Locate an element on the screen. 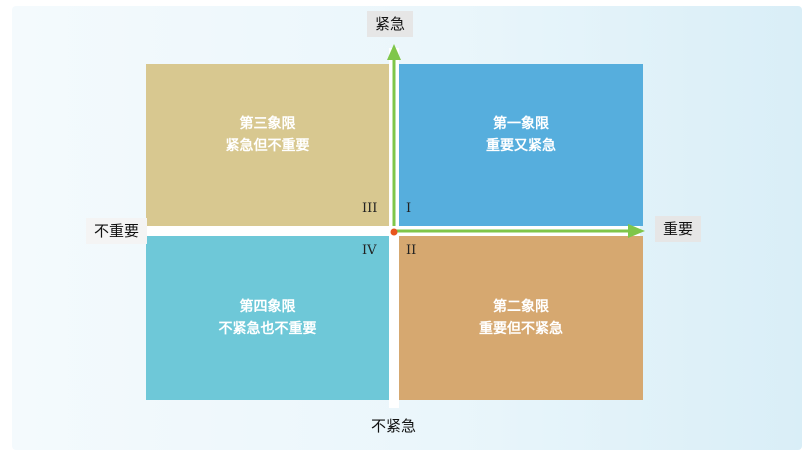  quadrant-1-desc: 重要又紧急 is located at coordinates (521, 146).